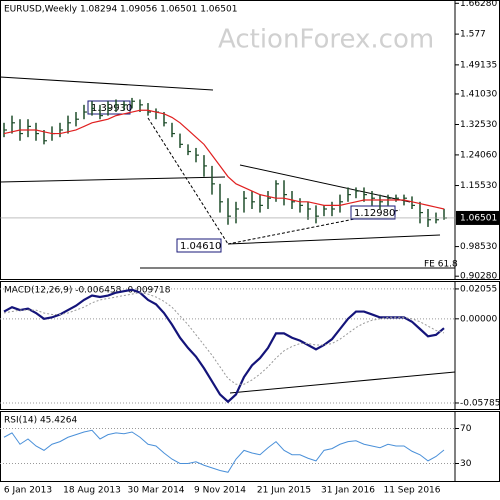 Image resolution: width=500 pixels, height=500 pixels. Describe the element at coordinates (411, 491) in the screenshot. I see `x-tick-label: 11 Sep 2016` at that location.